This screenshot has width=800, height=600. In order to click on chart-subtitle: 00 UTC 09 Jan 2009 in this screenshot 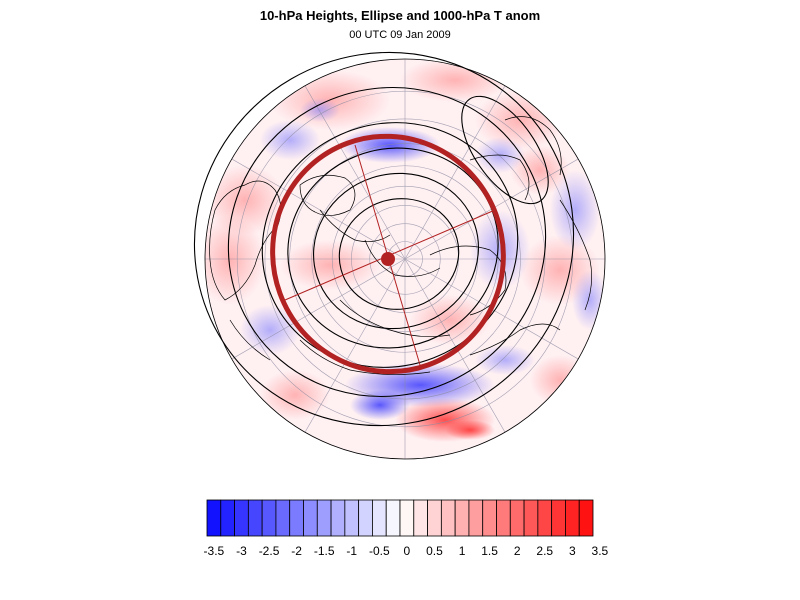, I will do `click(400, 35)`.